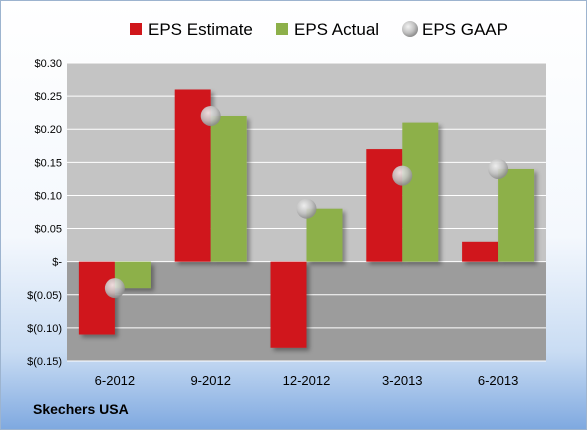 The width and height of the screenshot is (587, 430). Describe the element at coordinates (48, 163) in the screenshot. I see `y-tick-label: $0.15` at that location.